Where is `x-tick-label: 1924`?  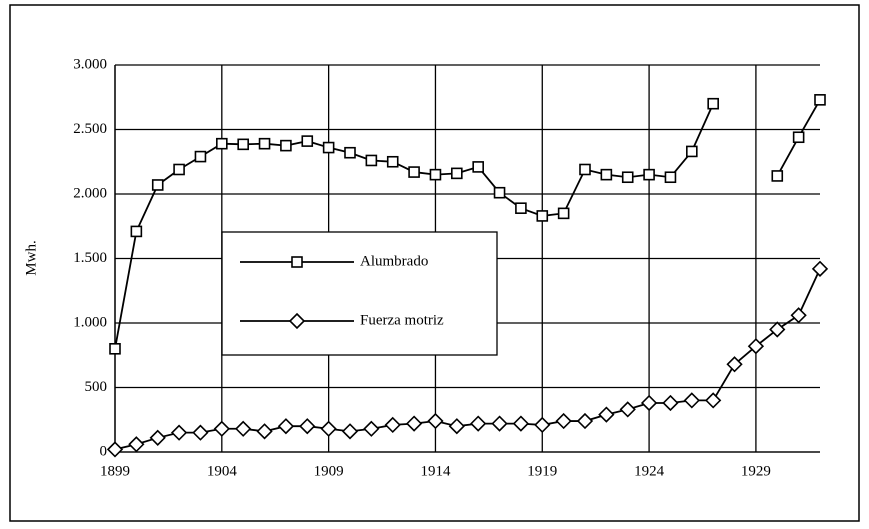 x-tick-label: 1924 is located at coordinates (649, 471).